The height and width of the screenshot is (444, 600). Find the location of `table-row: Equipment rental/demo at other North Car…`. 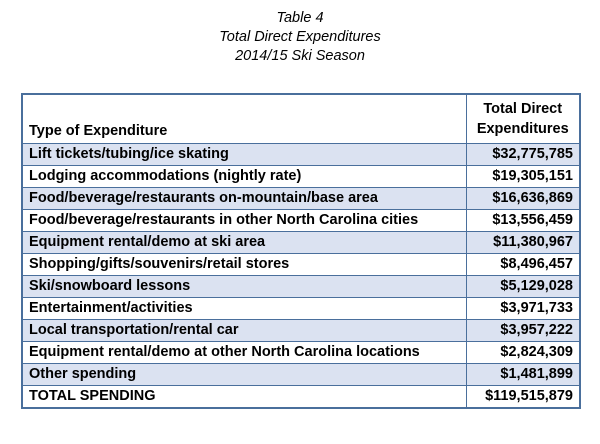

table-row: Equipment rental/demo at other North Car… is located at coordinates (301, 352).